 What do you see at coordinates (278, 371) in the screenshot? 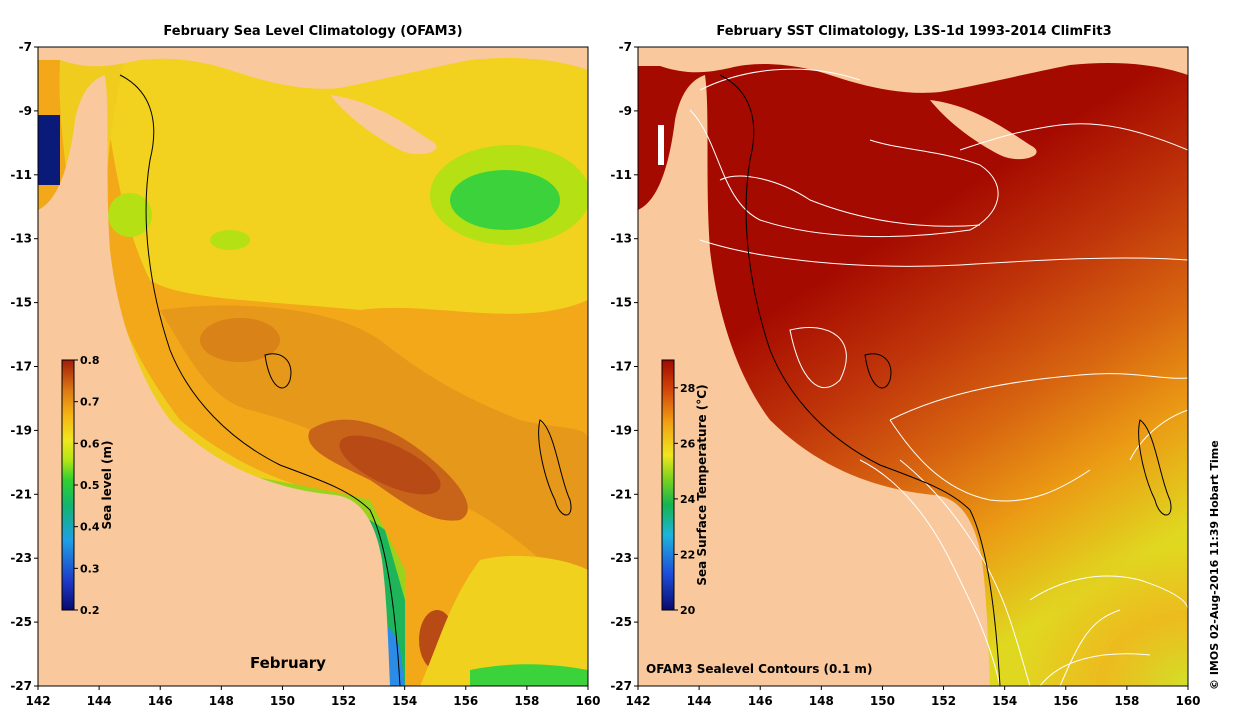
I see `left-island-contour` at bounding box center [278, 371].